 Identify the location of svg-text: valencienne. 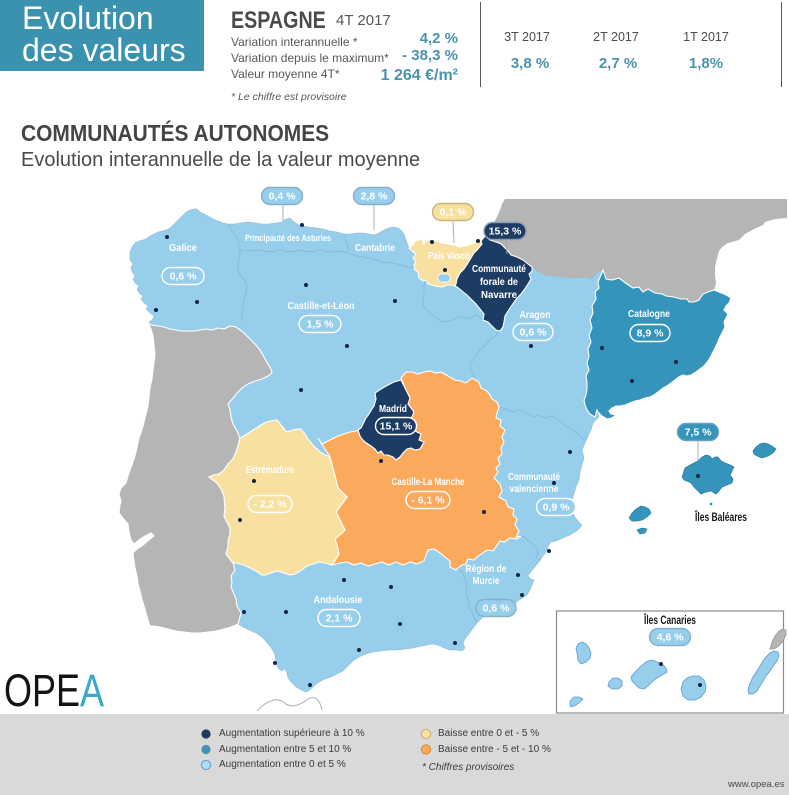
(534, 489).